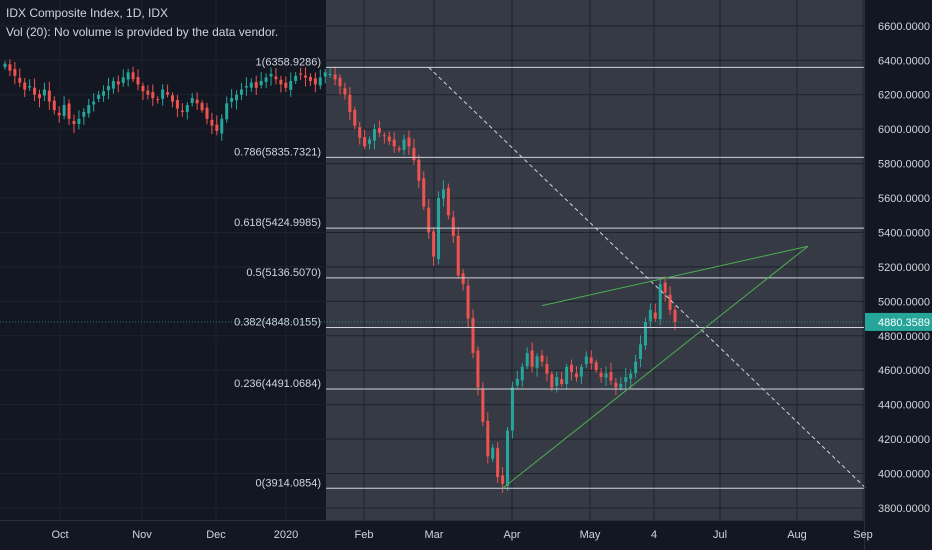 Image resolution: width=932 pixels, height=550 pixels. I want to click on fib-label-5: 0.236(4491.0684), so click(277, 384).